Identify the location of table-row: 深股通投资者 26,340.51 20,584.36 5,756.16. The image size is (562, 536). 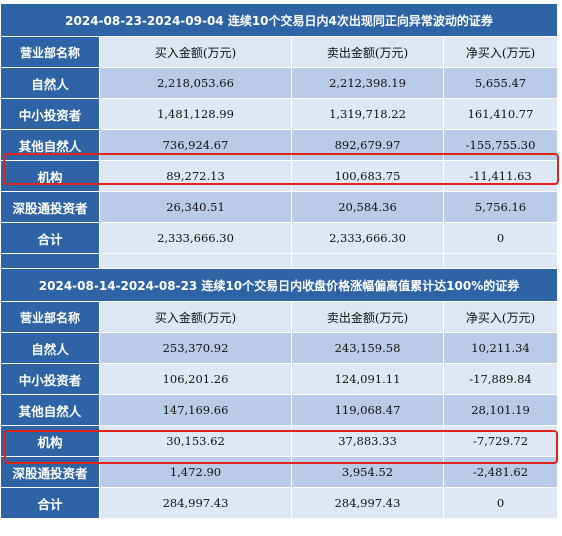
(279, 207).